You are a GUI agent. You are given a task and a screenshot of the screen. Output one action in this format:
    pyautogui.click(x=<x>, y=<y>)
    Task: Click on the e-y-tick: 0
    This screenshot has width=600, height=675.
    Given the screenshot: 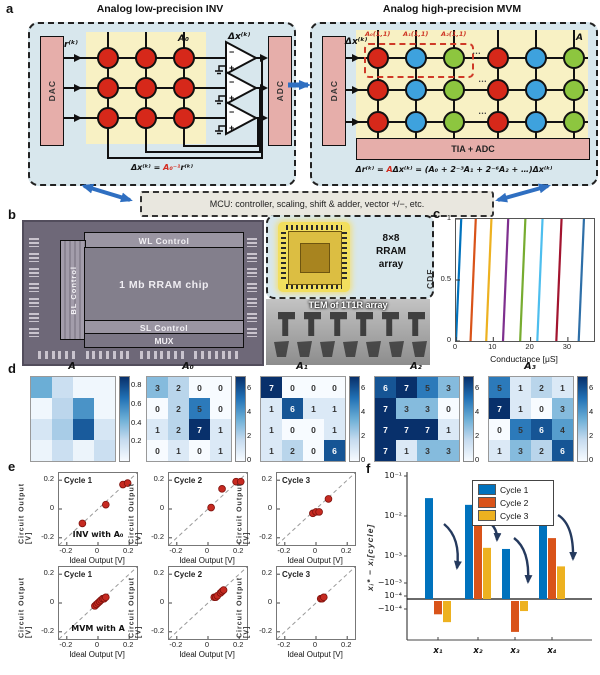 What is the action you would take?
    pyautogui.click(x=161, y=601)
    